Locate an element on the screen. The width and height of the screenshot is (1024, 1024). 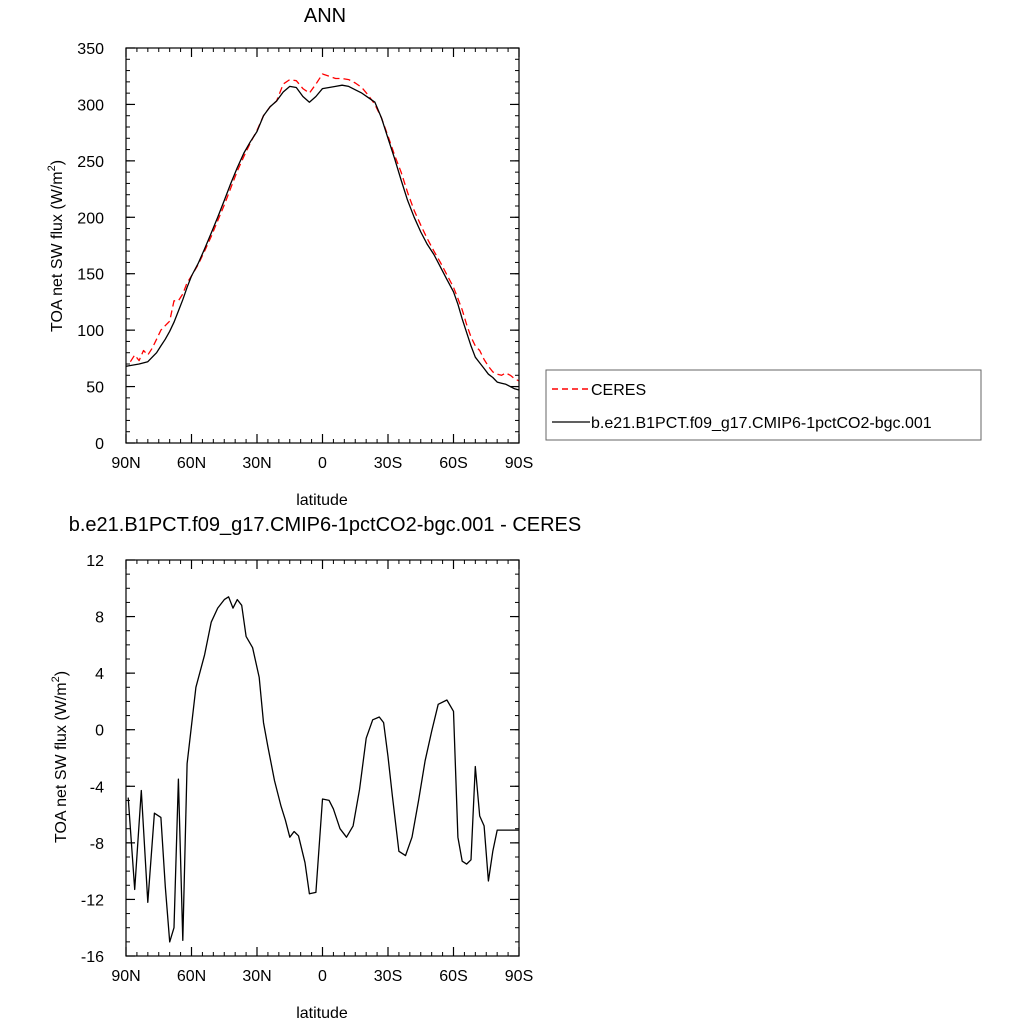
y-tick-label: -8 is located at coordinates (97, 844).